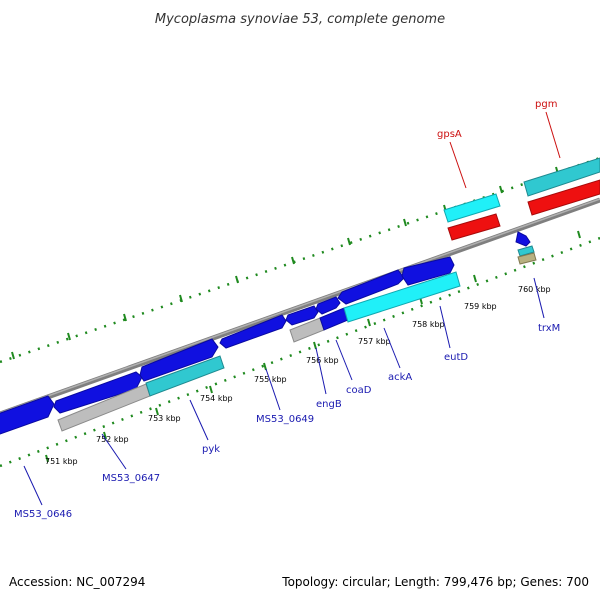  I want to click on gene-label-trxm: trxM, so click(549, 328).